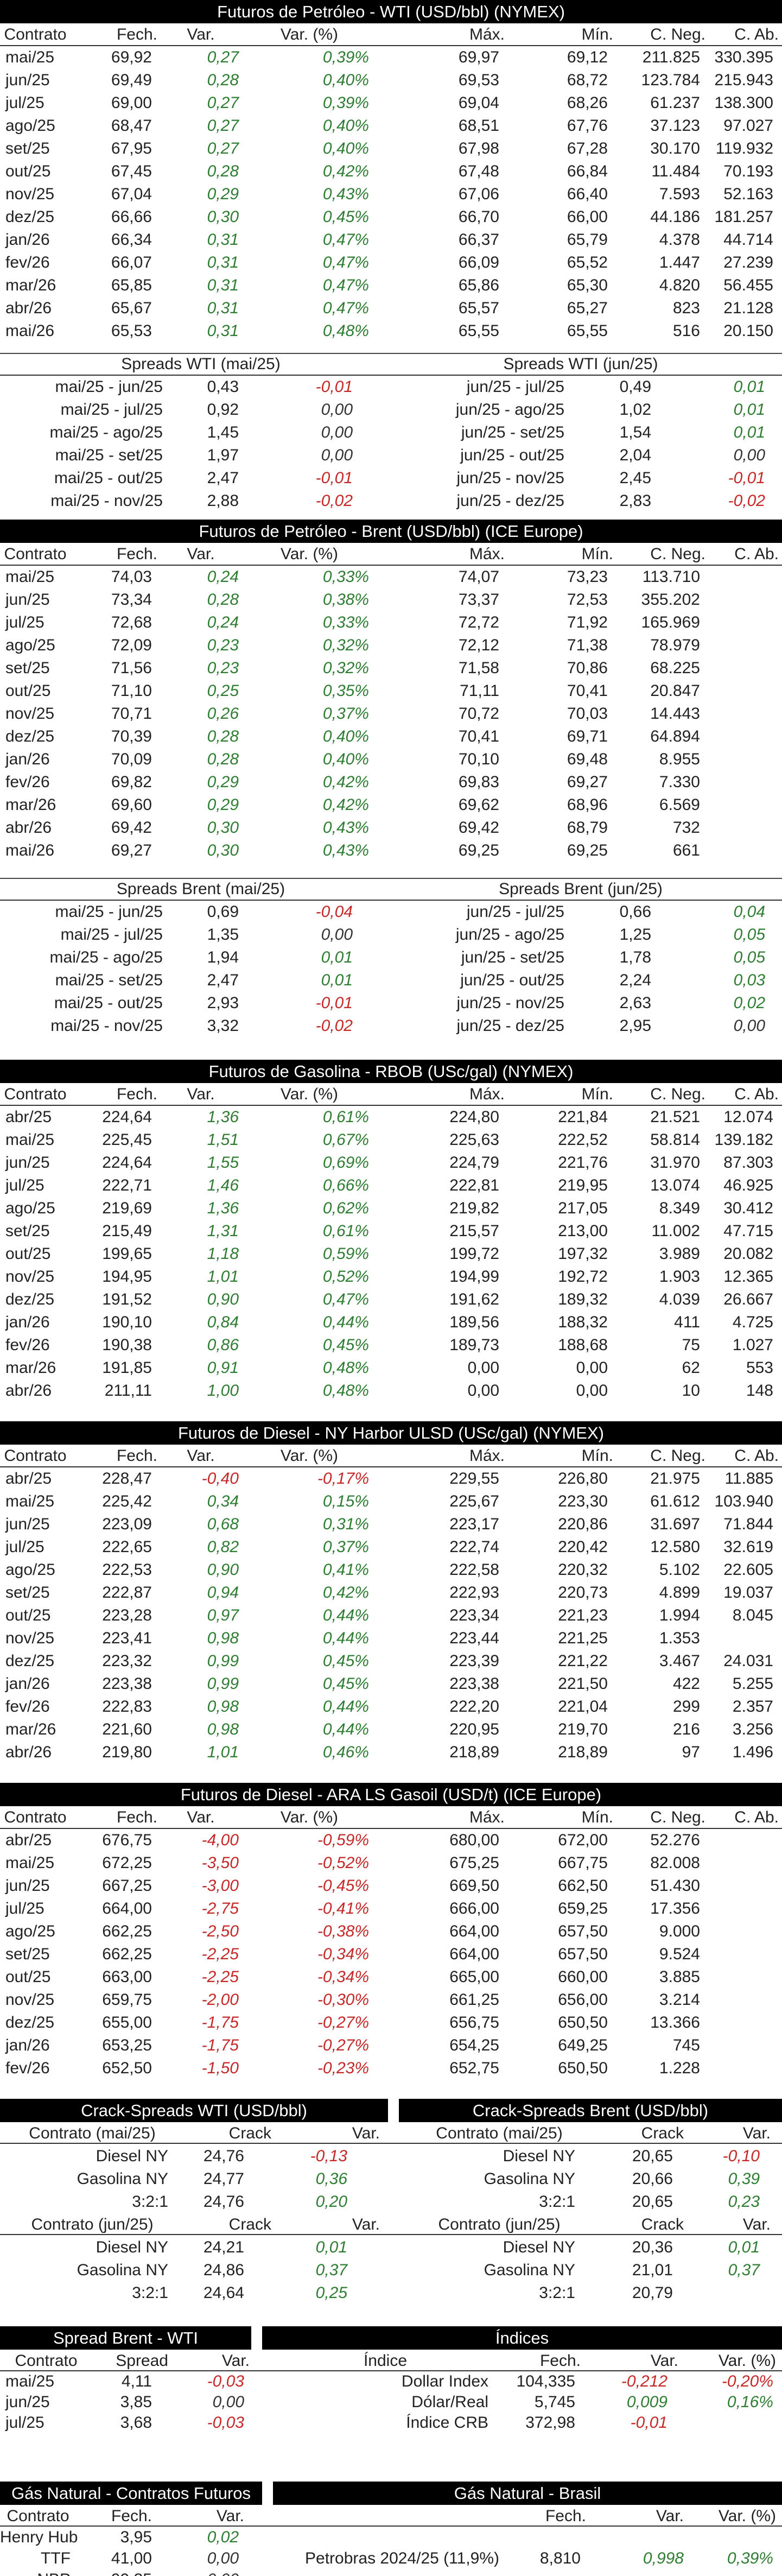  What do you see at coordinates (223, 240) in the screenshot?
I see `change-cell: 0,31` at bounding box center [223, 240].